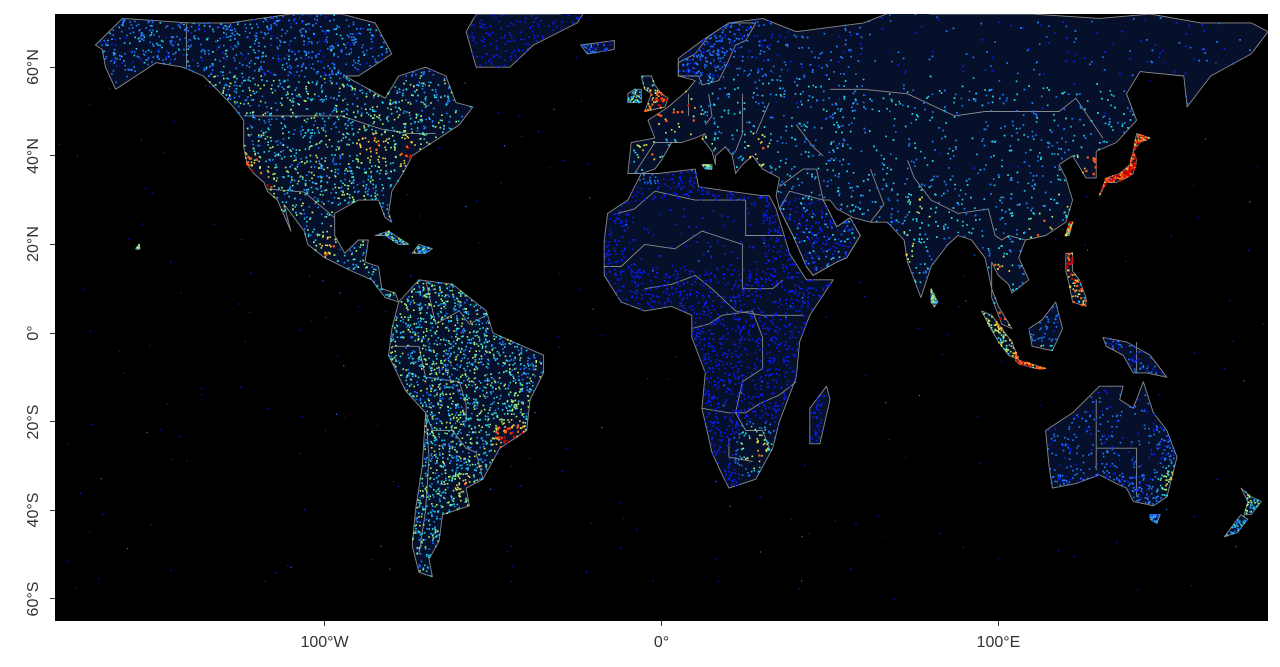  What do you see at coordinates (1000, 335) in the screenshot?
I see `land-sumatra` at bounding box center [1000, 335].